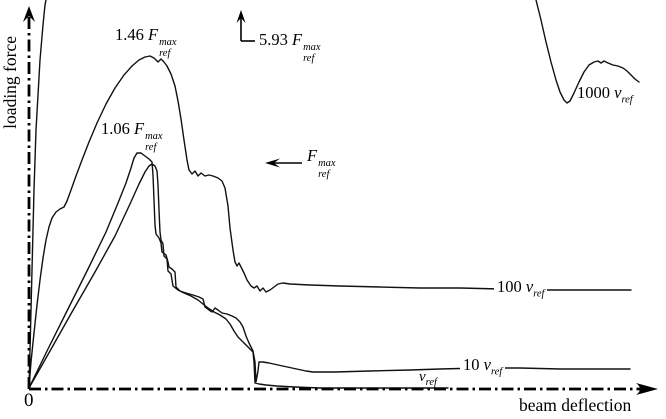  Describe the element at coordinates (115, 128) in the screenshot. I see `annotation-value: 1.06` at that location.